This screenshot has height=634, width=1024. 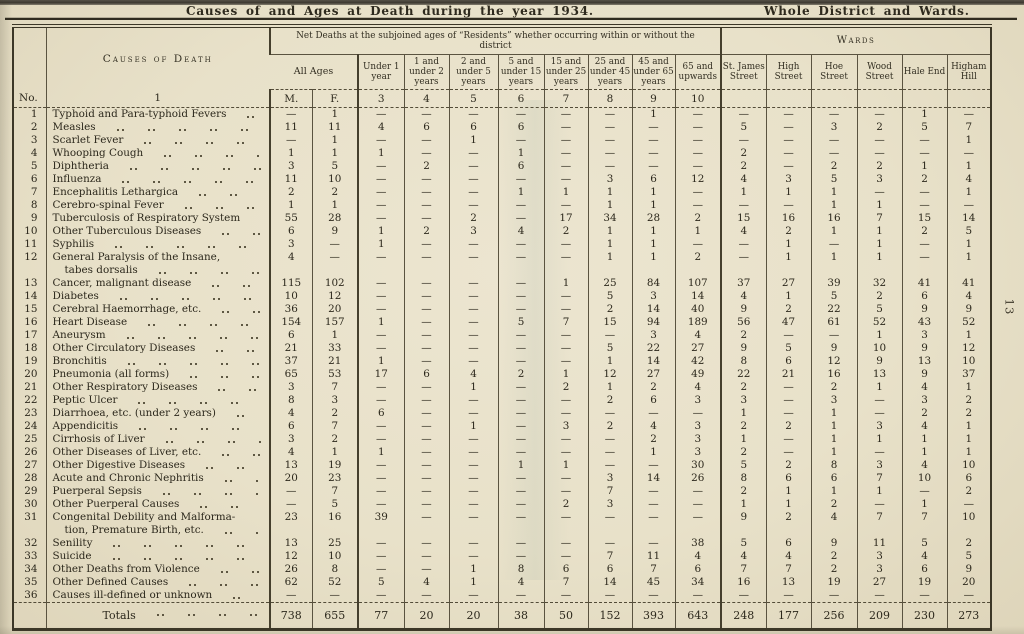 I want to click on ward-number-blank, so click(x=743, y=98).